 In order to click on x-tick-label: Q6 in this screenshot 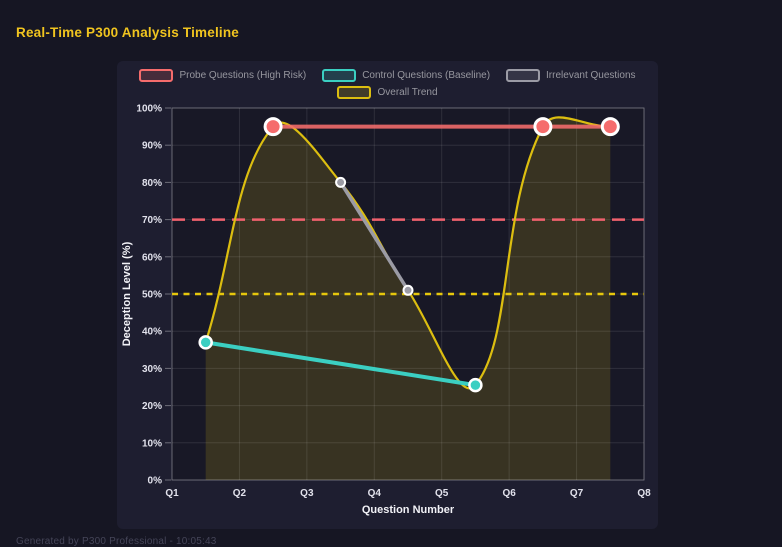, I will do `click(509, 493)`.